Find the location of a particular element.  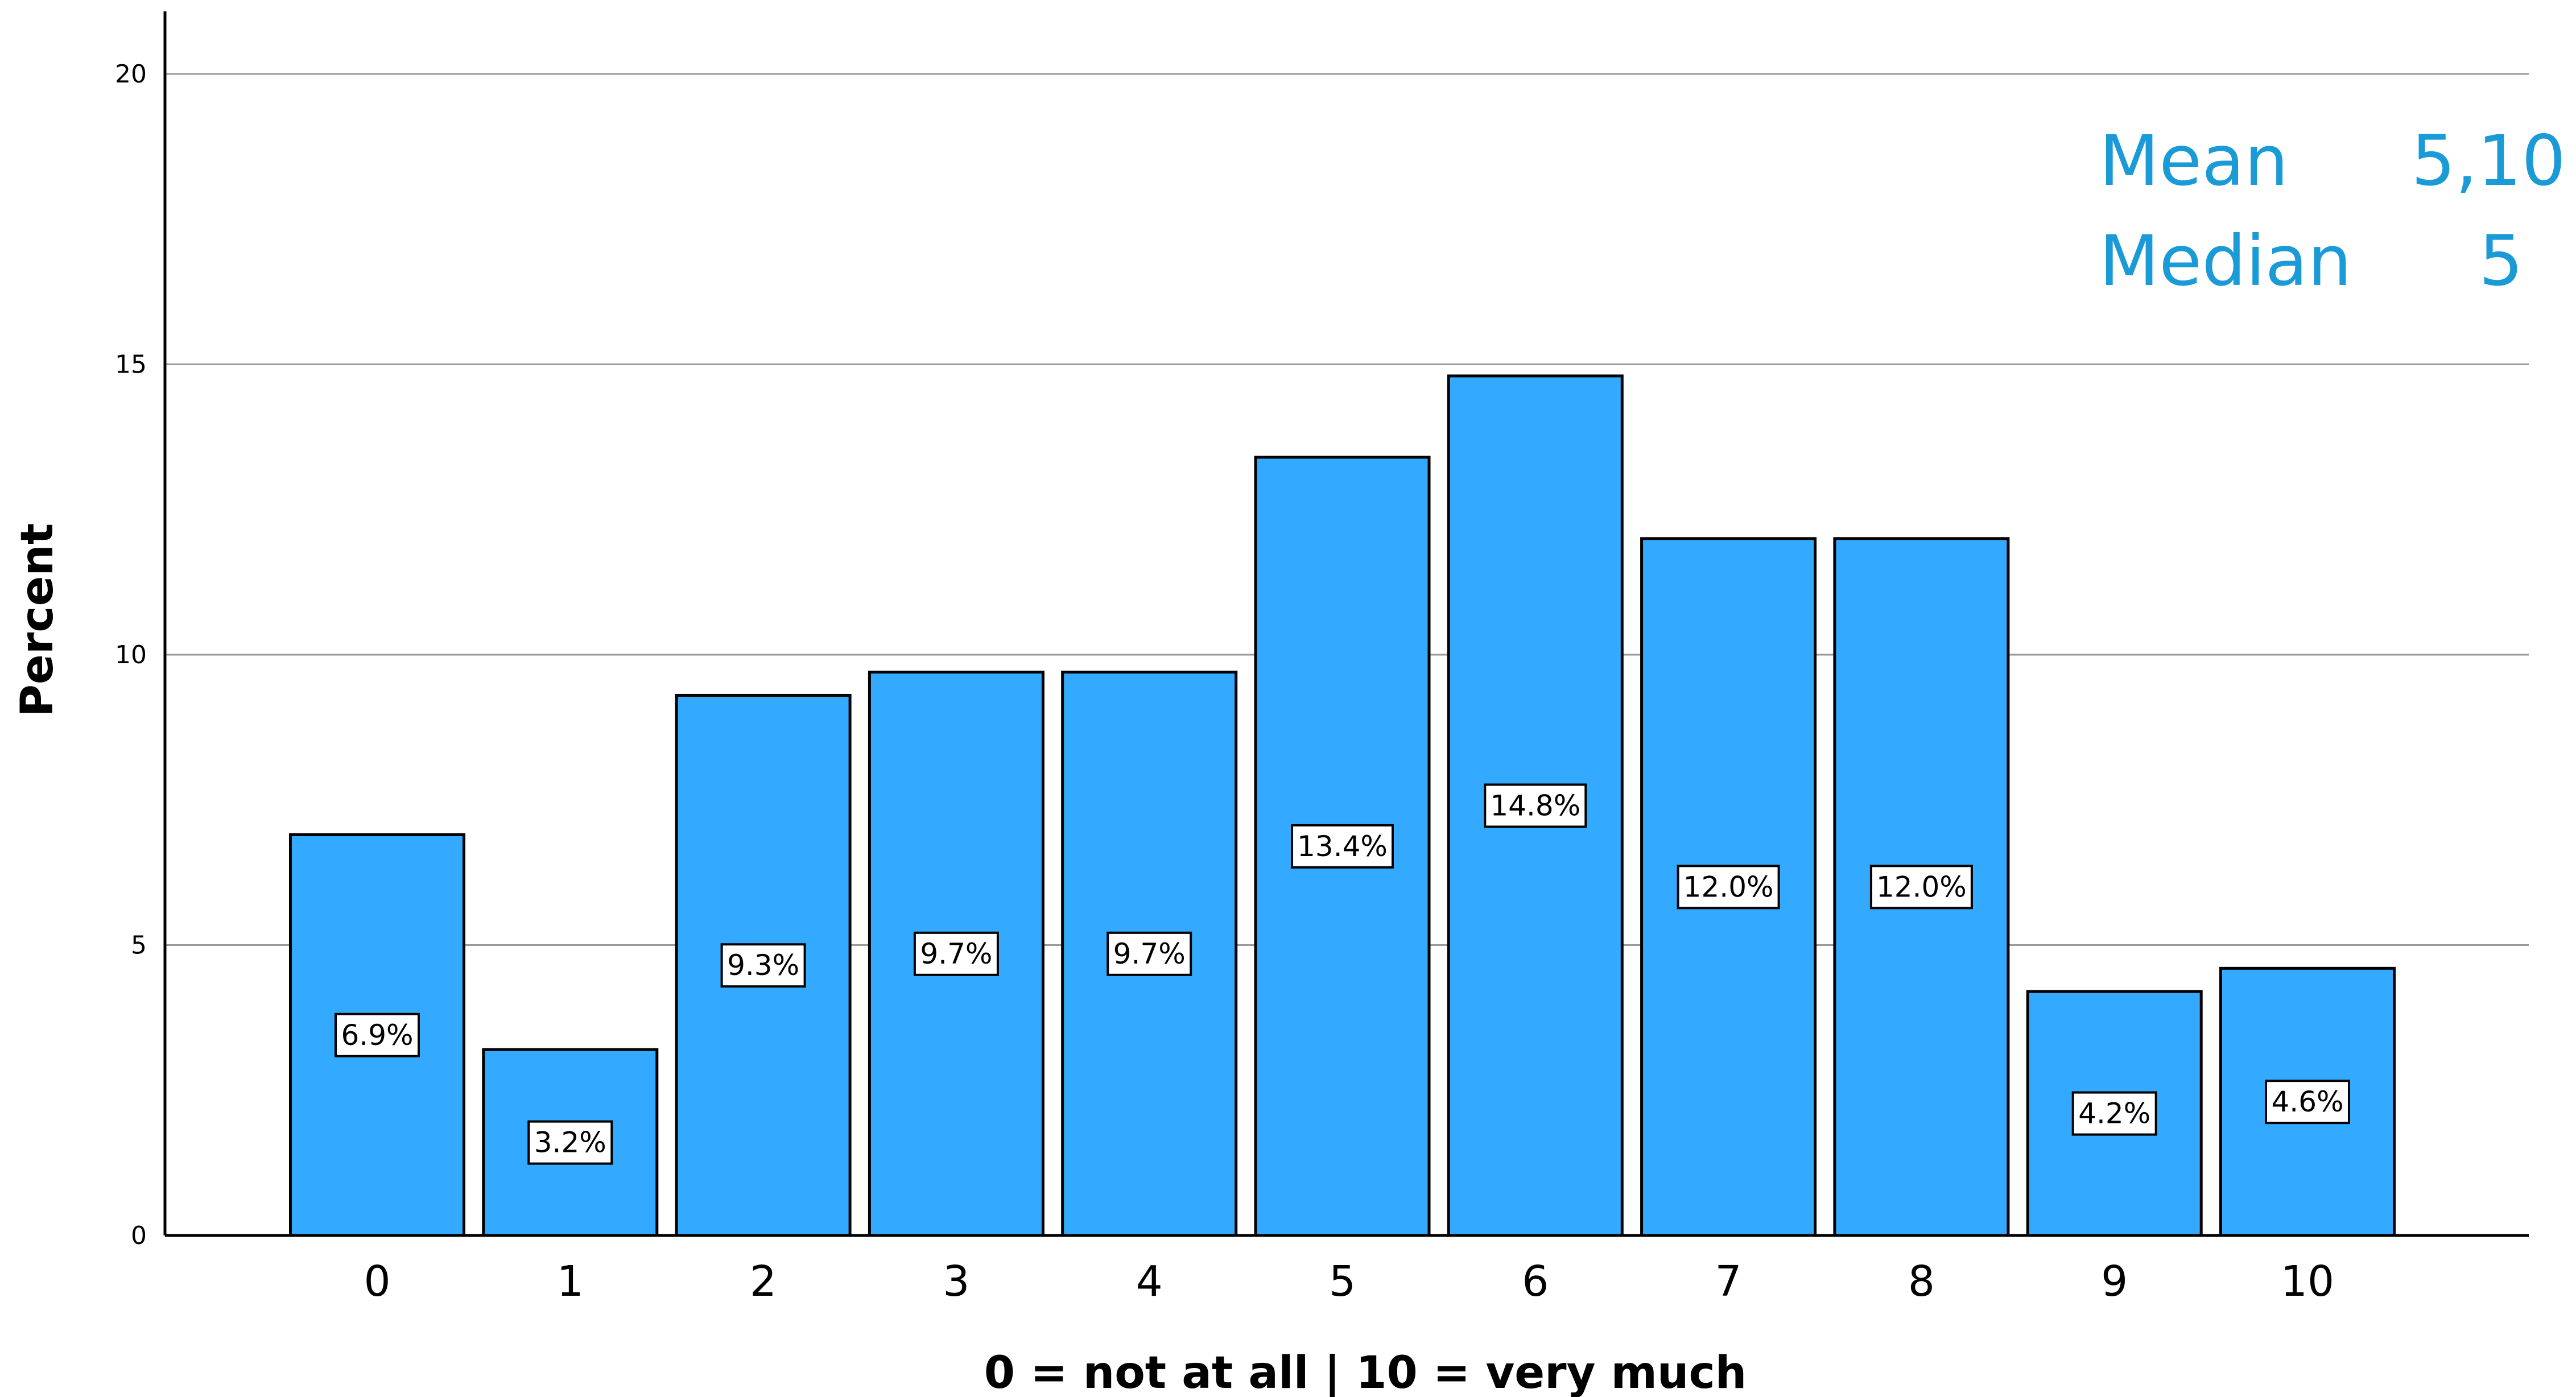

data-label-1: 3.2% is located at coordinates (570, 1142).